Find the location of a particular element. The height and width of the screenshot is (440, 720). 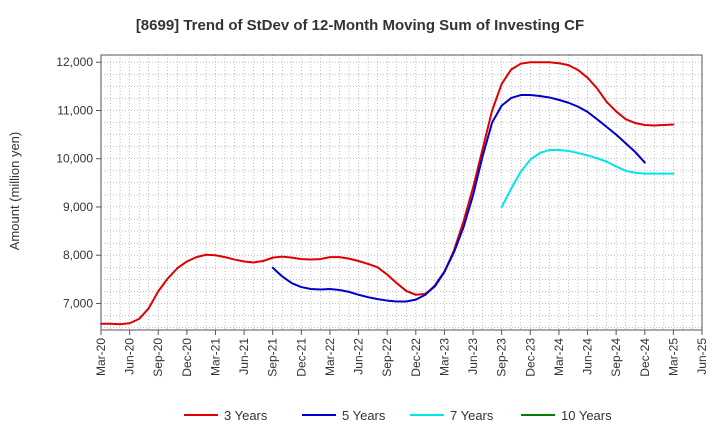

x-tick-label: Jun-23 is located at coordinates (473, 356).